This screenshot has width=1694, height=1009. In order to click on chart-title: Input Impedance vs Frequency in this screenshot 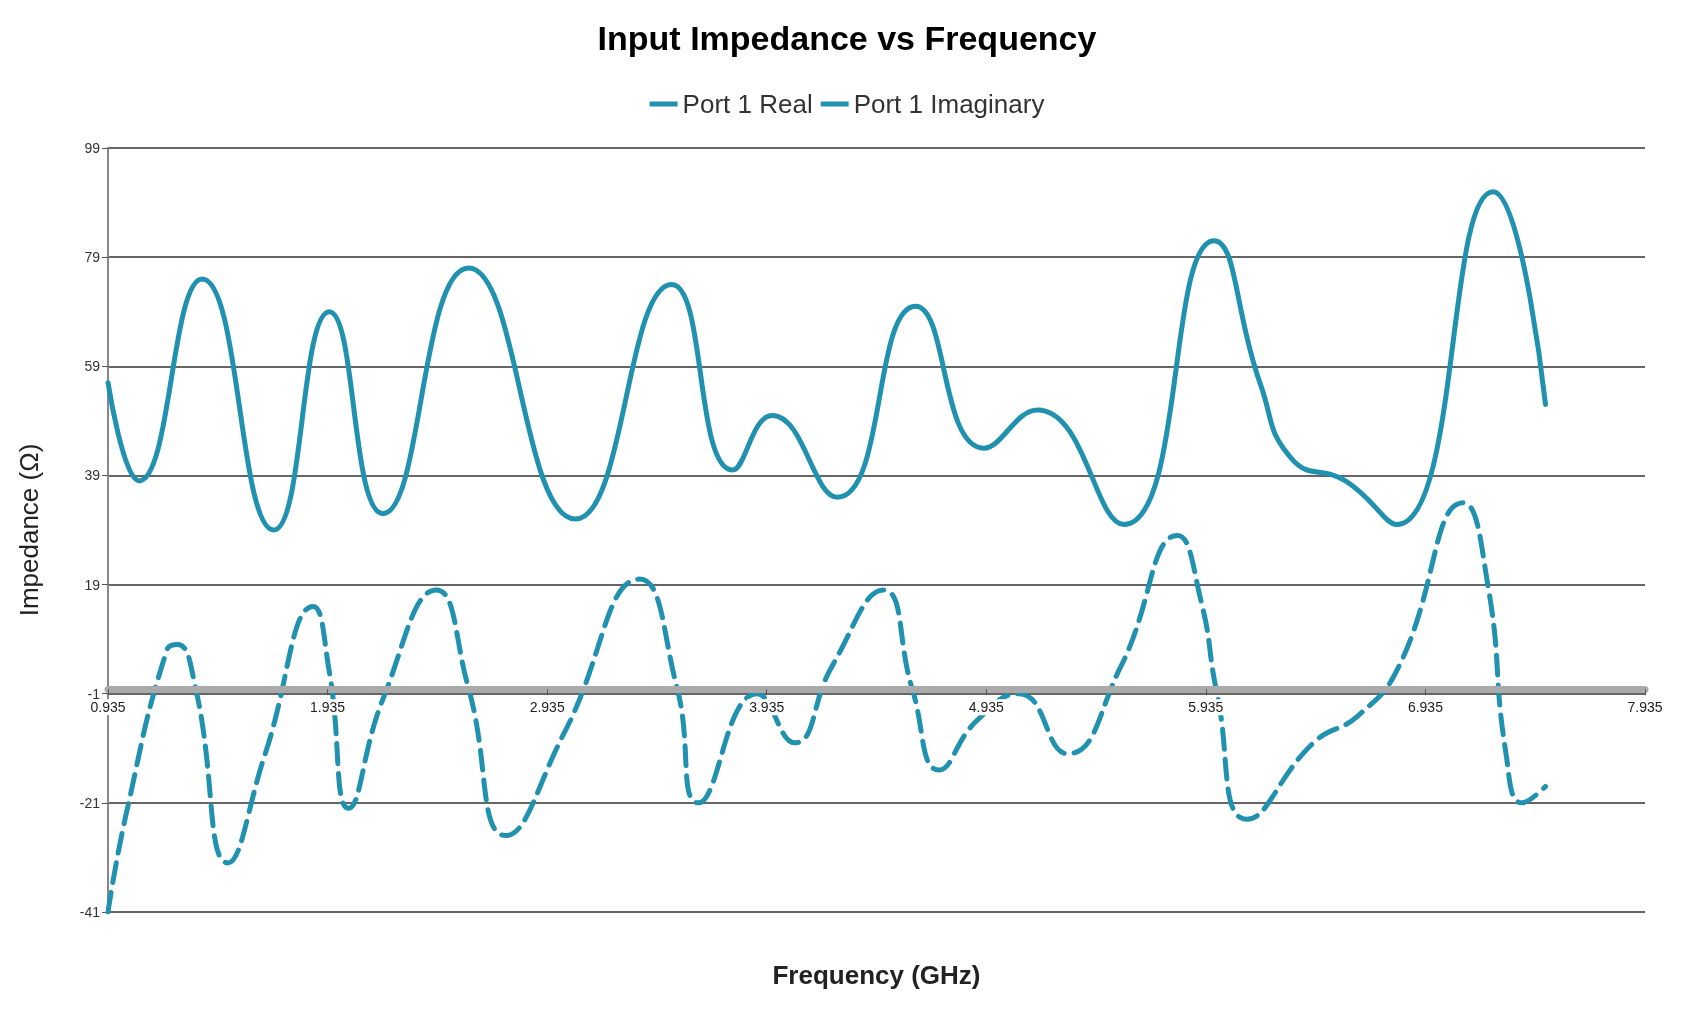, I will do `click(847, 38)`.